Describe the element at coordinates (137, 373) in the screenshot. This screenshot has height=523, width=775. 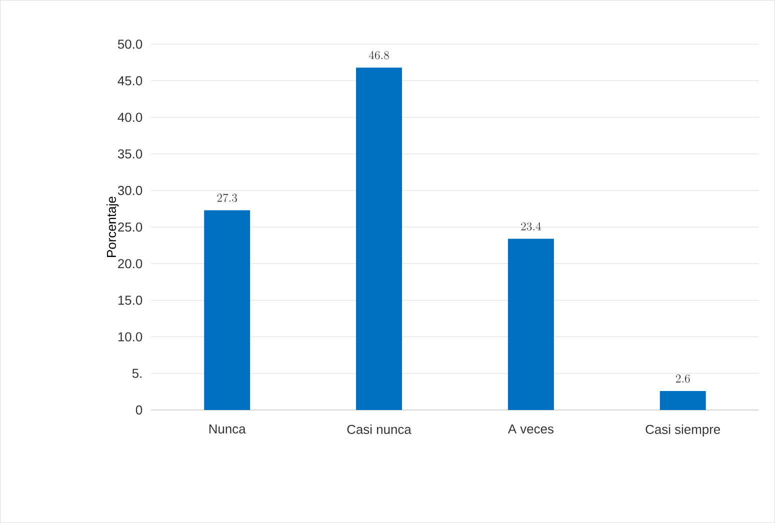
I see `y-tick-label: 5.` at that location.